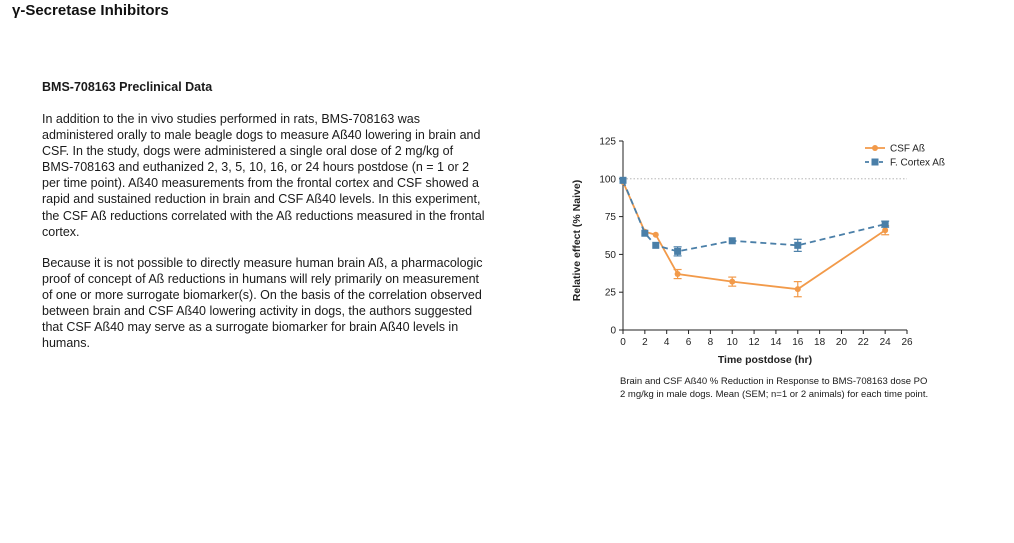 This screenshot has width=1014, height=543. Describe the element at coordinates (667, 342) in the screenshot. I see `x-tick-label: 4` at that location.